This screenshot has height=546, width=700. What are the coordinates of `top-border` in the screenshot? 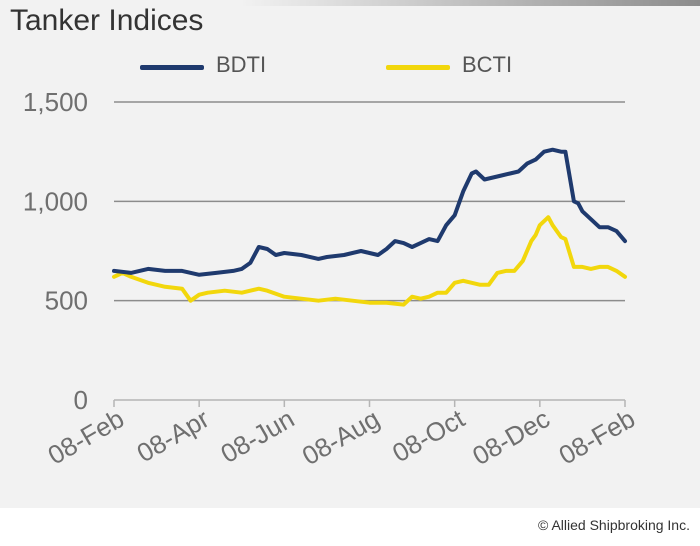 It's located at (470, 3).